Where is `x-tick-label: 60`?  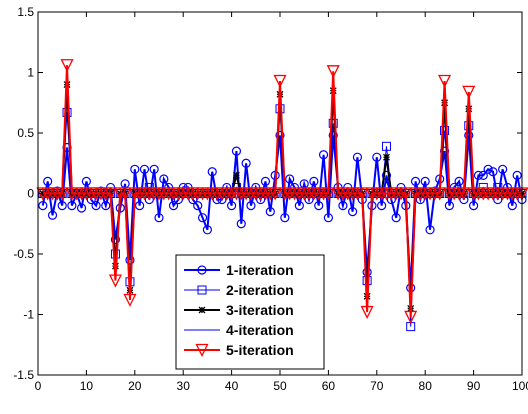 x-tick-label: 60 is located at coordinates (329, 386).